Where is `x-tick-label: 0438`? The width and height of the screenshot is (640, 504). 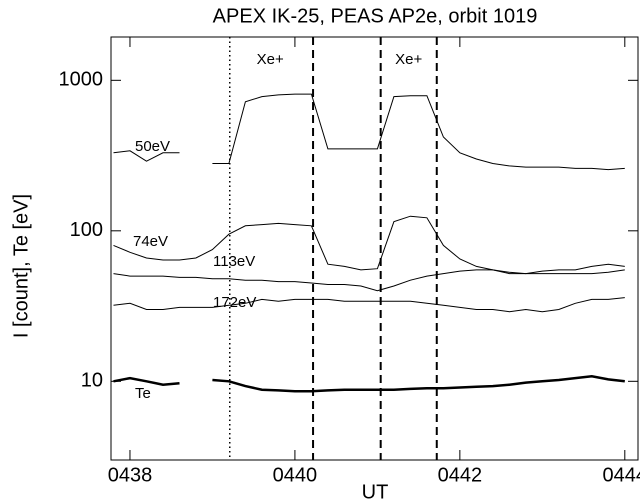 x-tick-label: 0438 is located at coordinates (130, 475).